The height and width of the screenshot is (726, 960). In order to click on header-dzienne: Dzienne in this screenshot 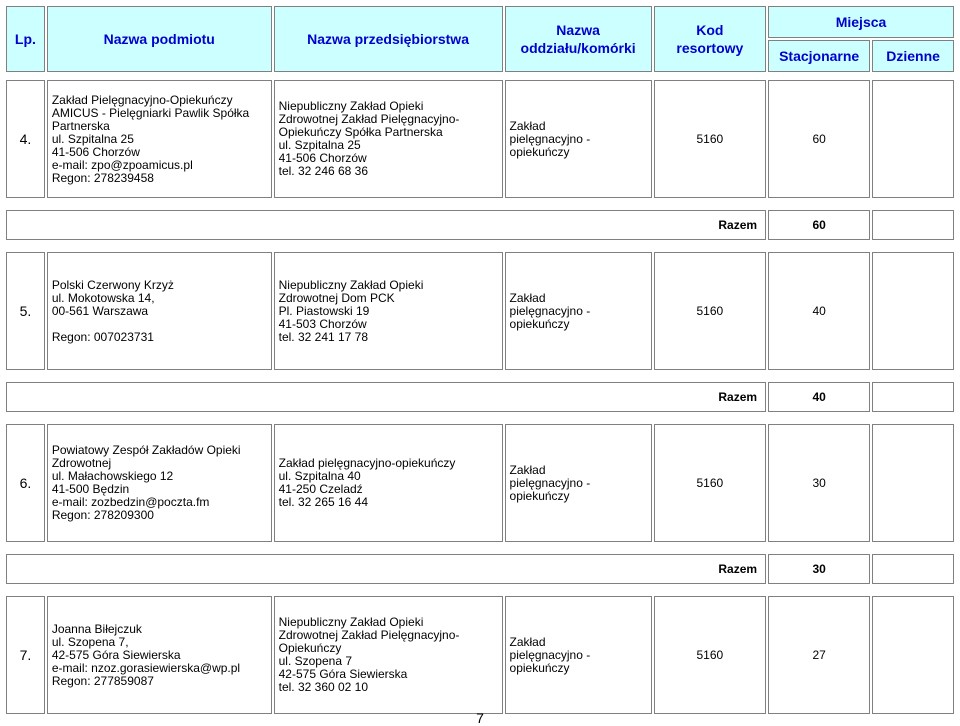, I will do `click(913, 56)`.